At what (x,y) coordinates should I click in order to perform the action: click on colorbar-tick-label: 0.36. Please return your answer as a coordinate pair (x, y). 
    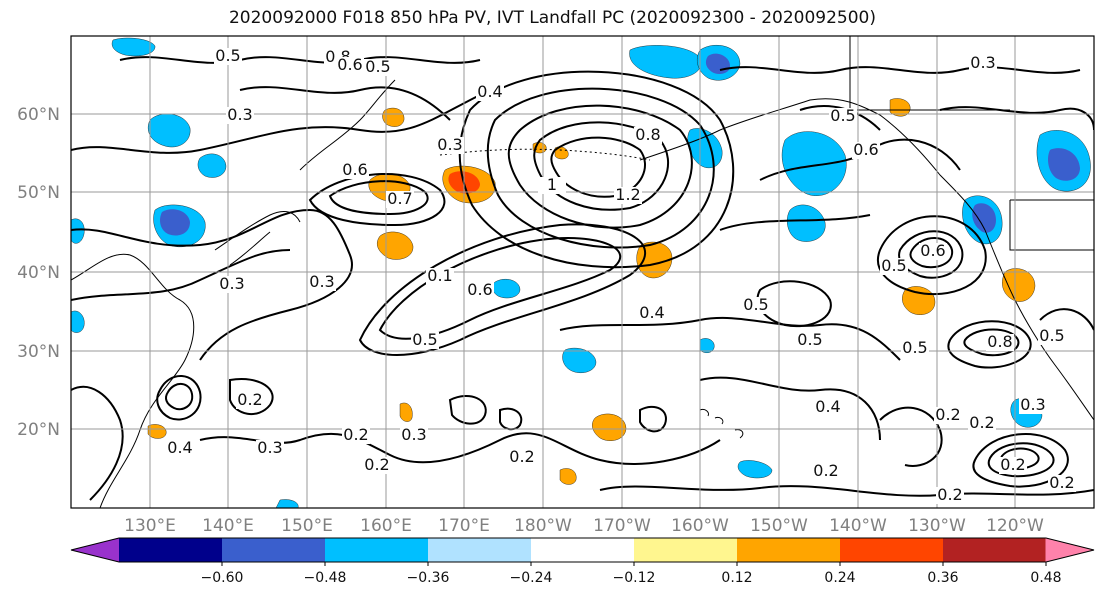
    Looking at the image, I should click on (942, 578).